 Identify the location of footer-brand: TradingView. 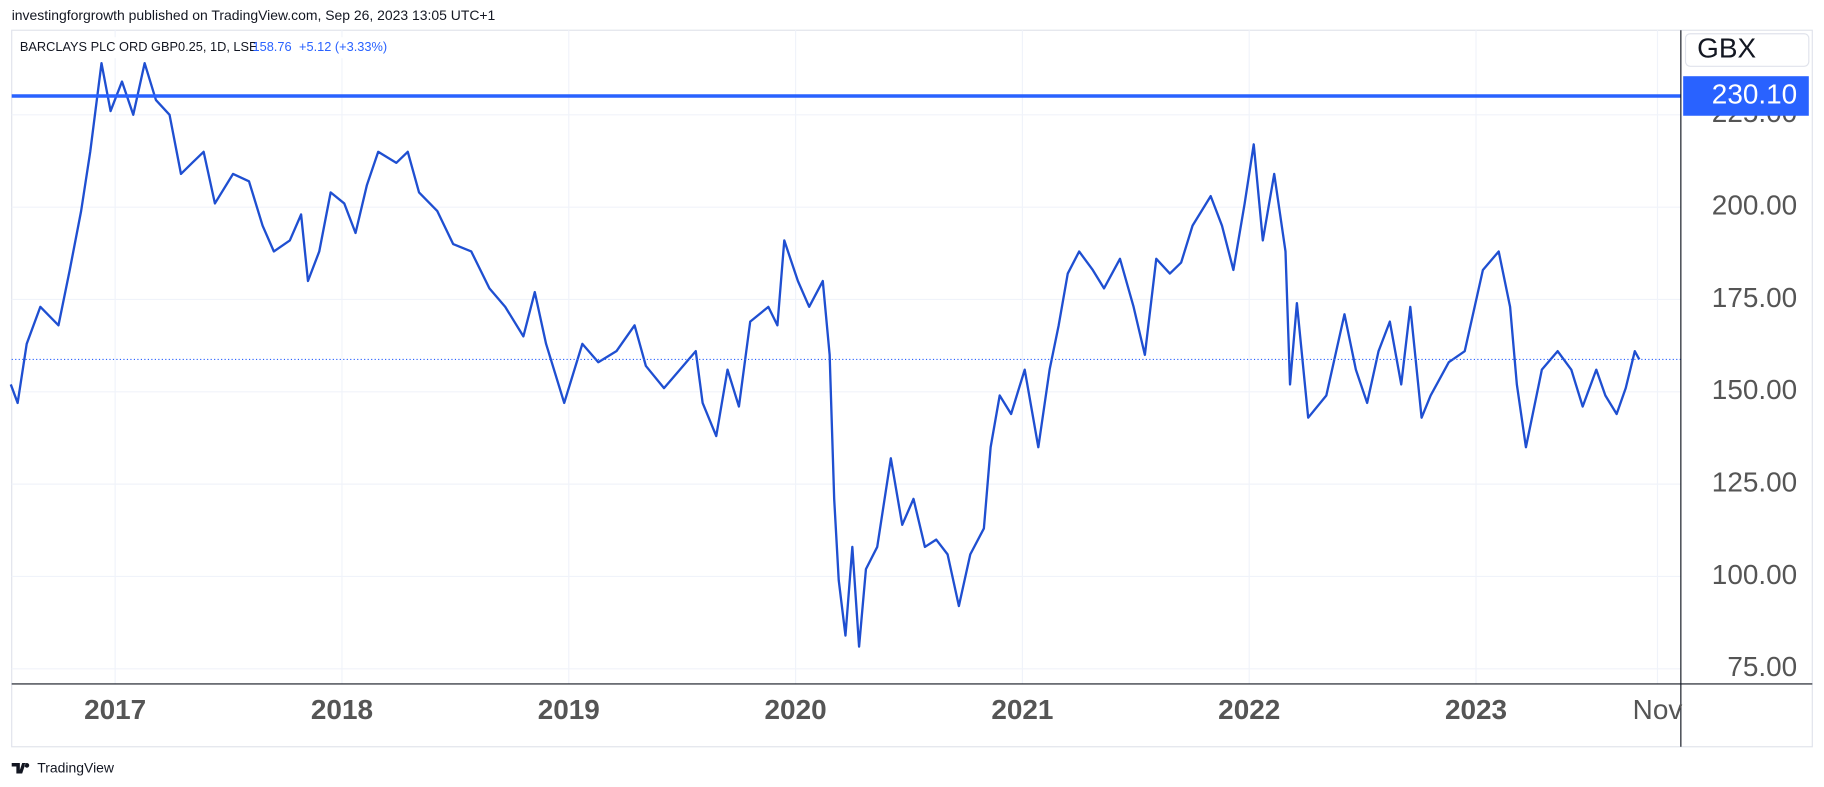
(76, 768).